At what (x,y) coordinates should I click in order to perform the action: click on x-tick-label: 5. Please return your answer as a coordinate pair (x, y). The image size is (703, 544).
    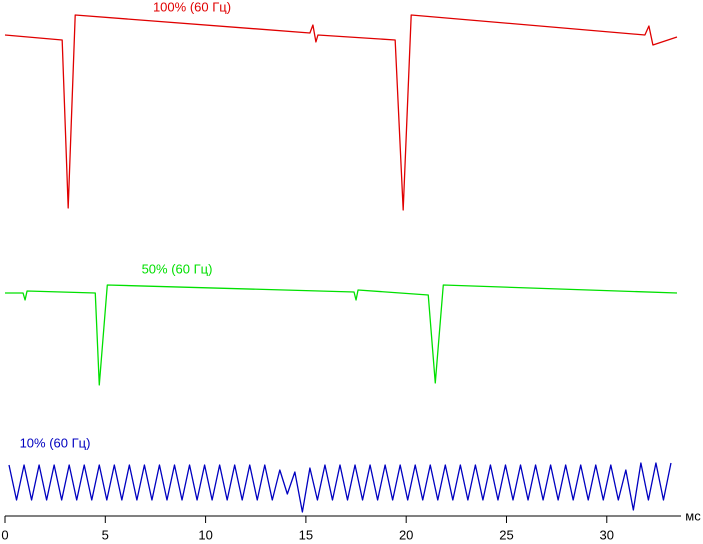
    Looking at the image, I should click on (105, 534).